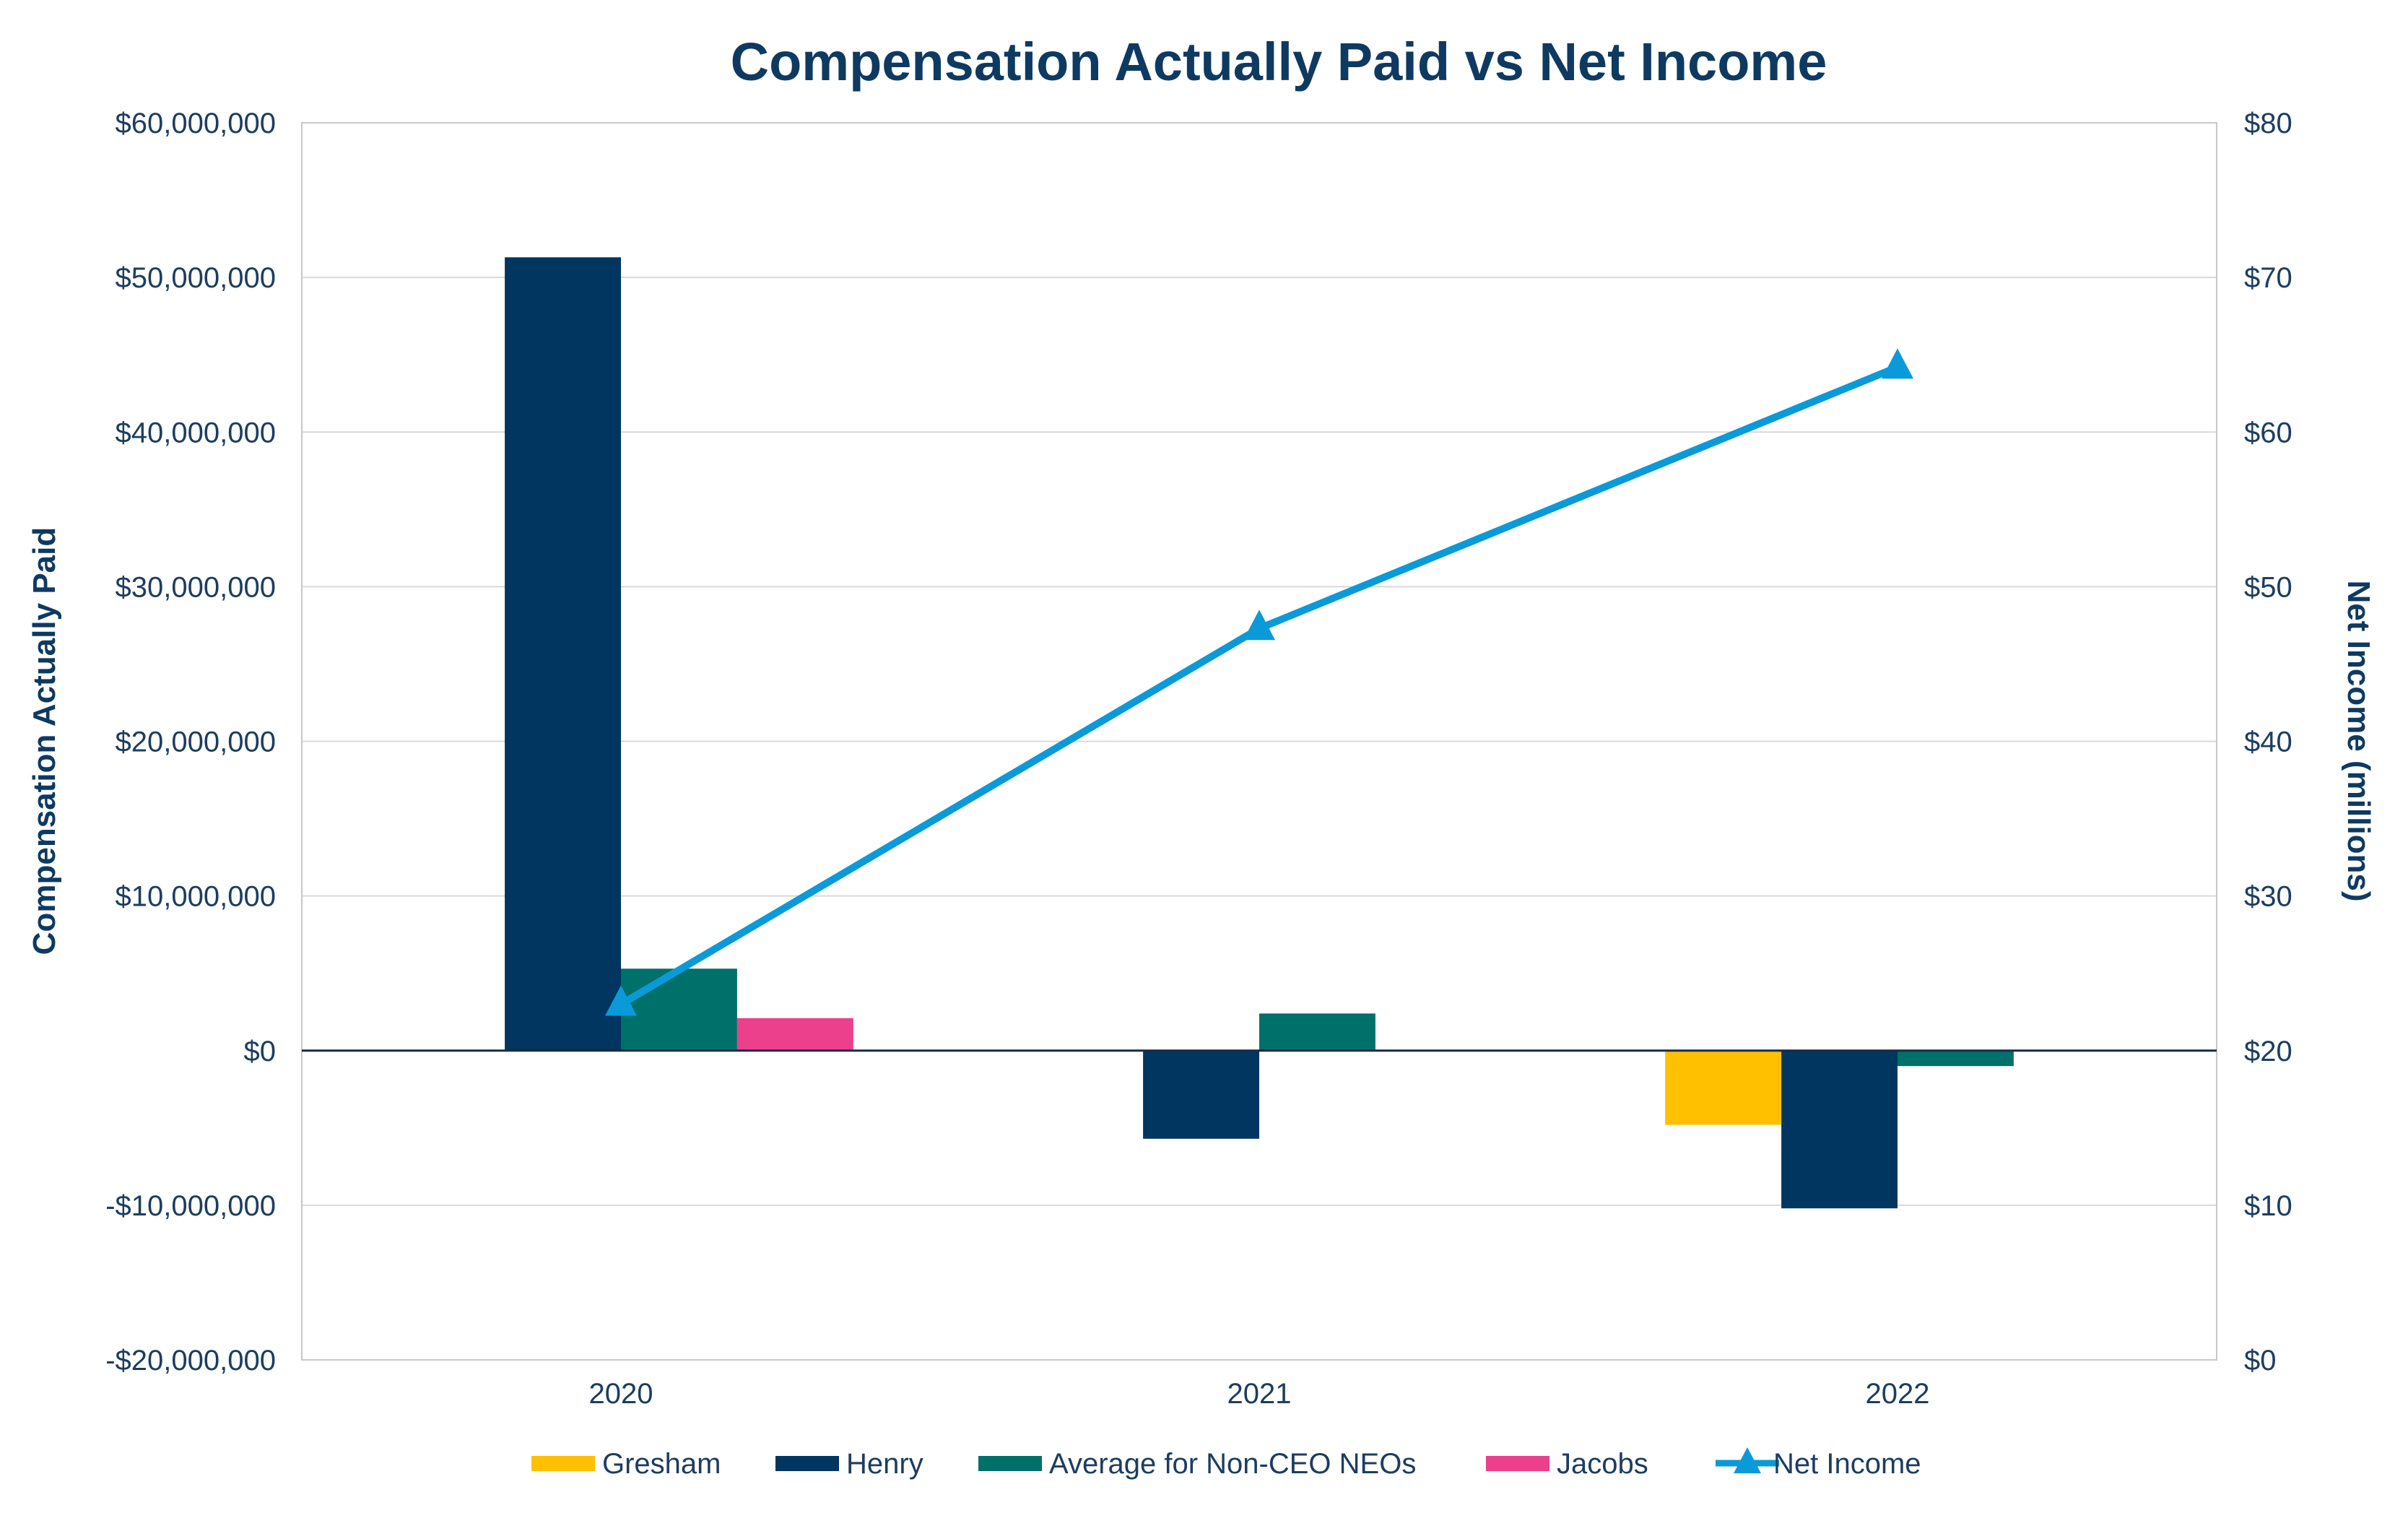  Describe the element at coordinates (679, 1009) in the screenshot. I see `bar-average-for-non-ceo-neos-2020` at that location.